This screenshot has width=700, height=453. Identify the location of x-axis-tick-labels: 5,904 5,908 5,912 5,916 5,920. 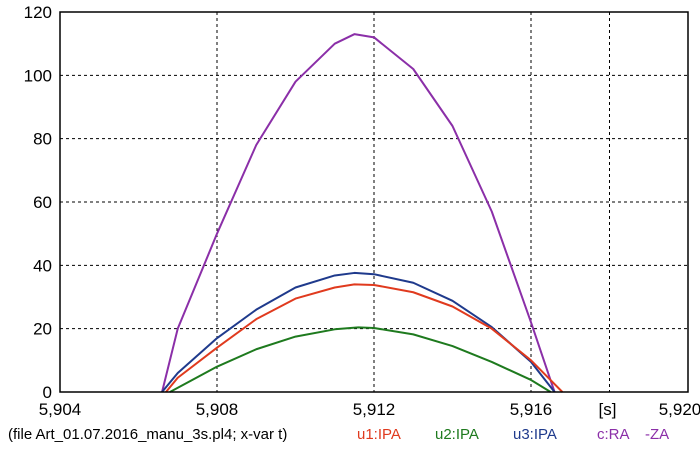
(369, 409).